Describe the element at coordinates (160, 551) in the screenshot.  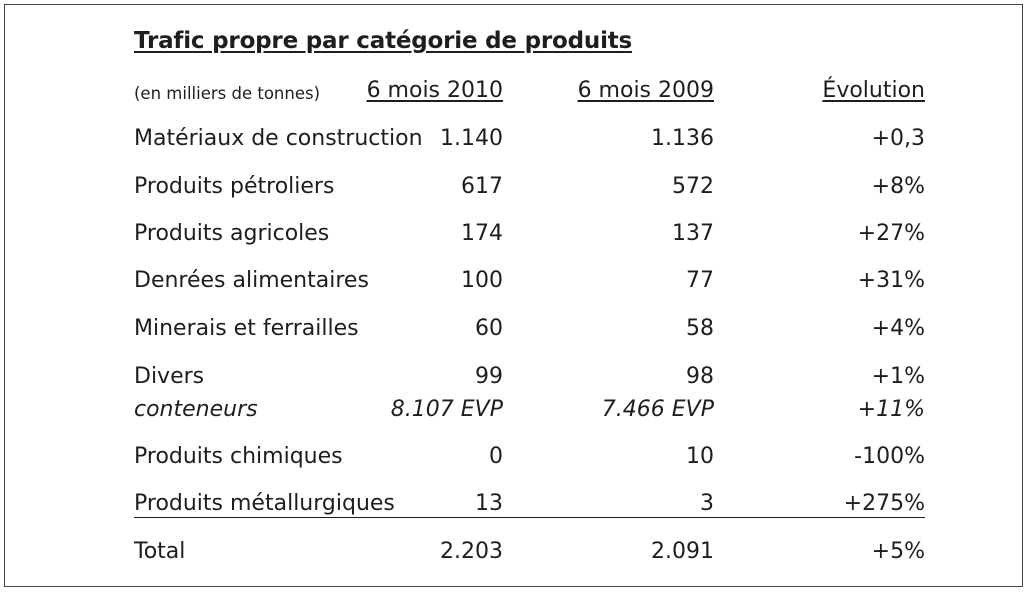
I see `total-label: Total` at that location.